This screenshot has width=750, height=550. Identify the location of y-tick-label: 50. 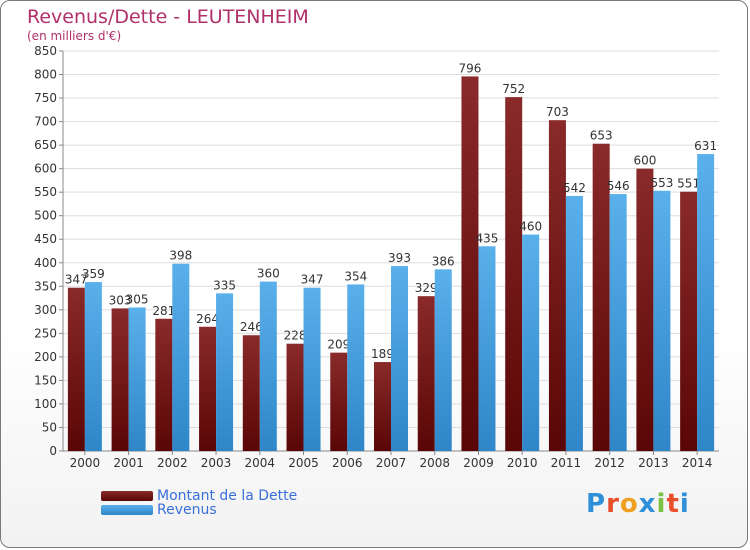
(49, 427).